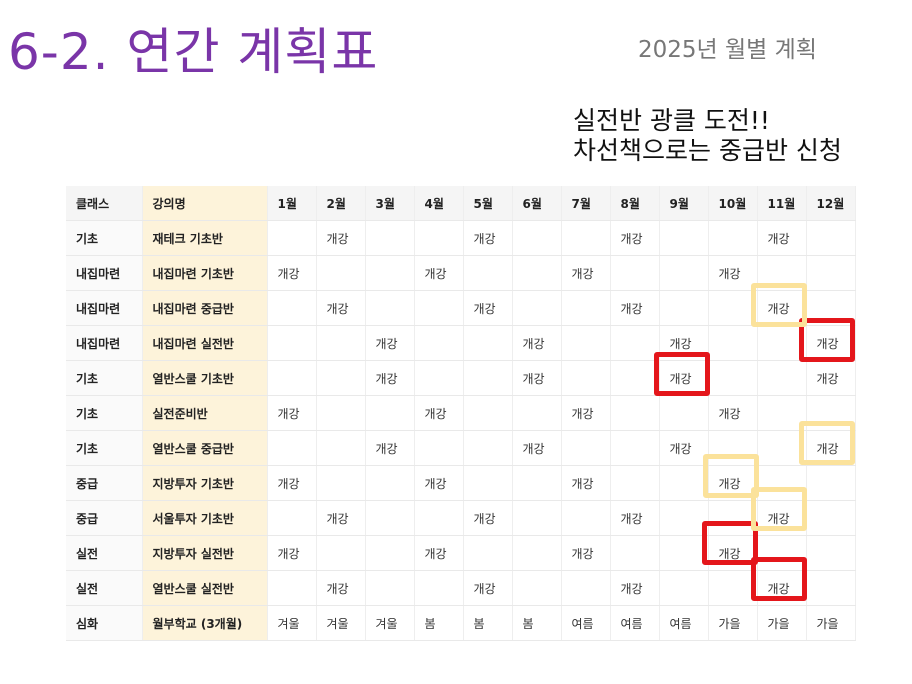  Describe the element at coordinates (671, 120) in the screenshot. I see `note-line-1: 실전반 광클 도전!!` at that location.